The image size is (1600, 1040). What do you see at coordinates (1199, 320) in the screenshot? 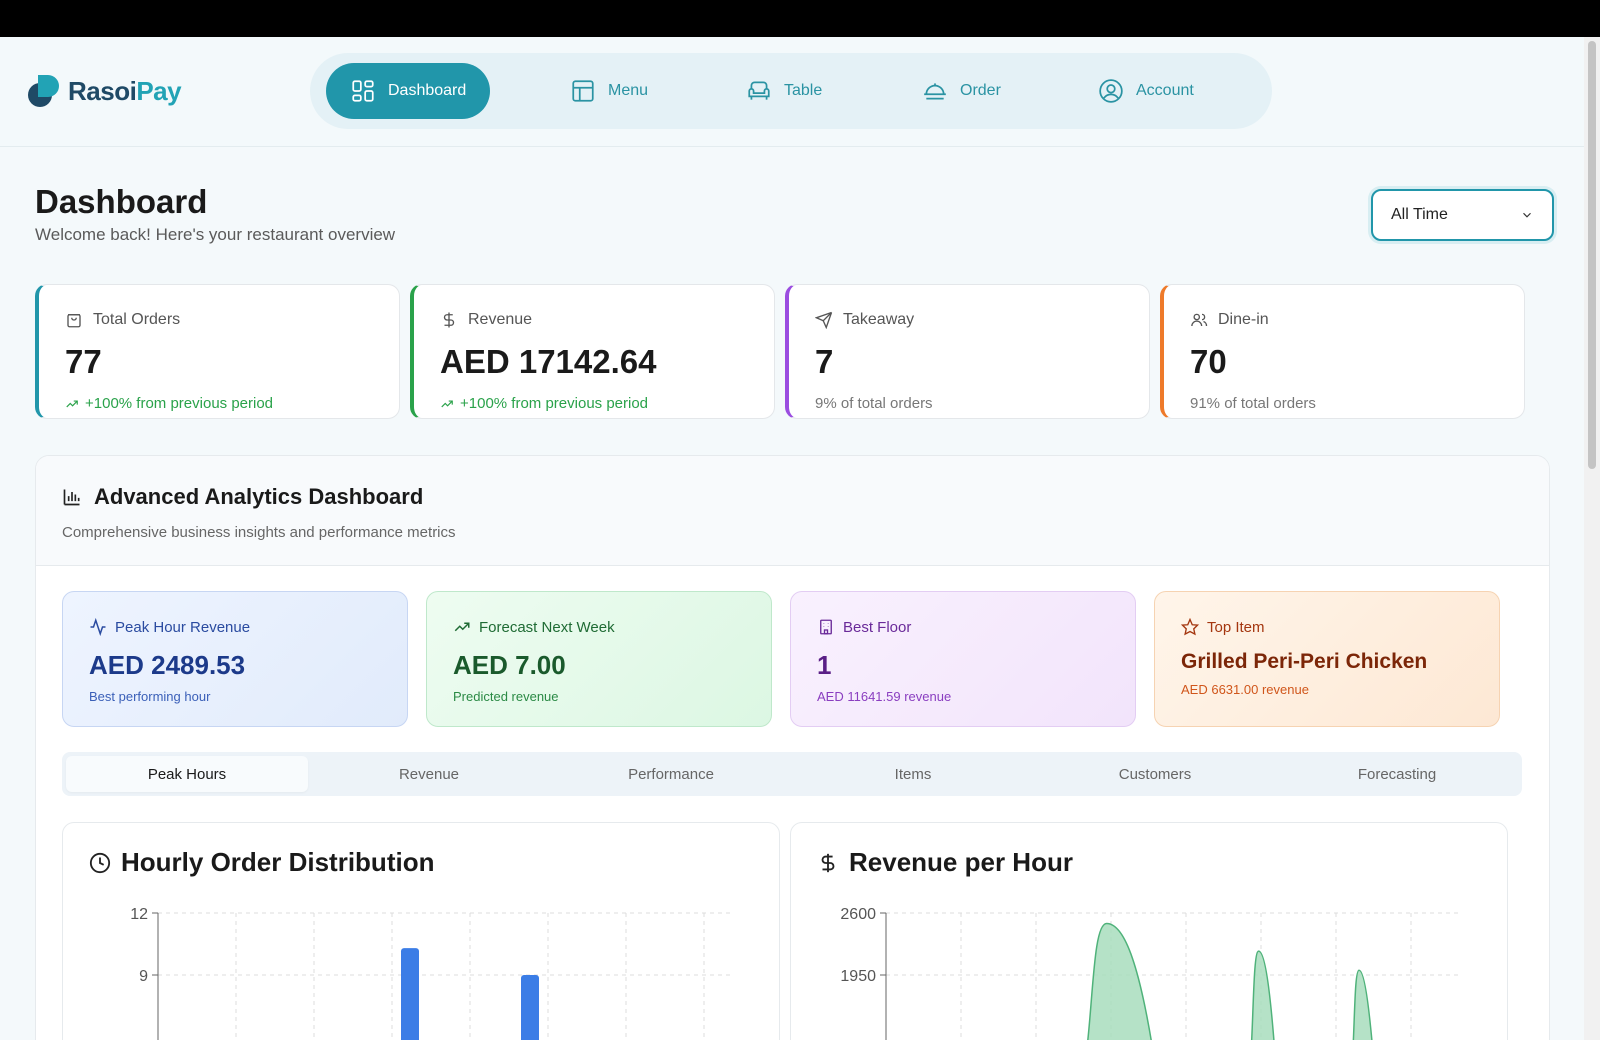
I see `users-icon` at bounding box center [1199, 320].